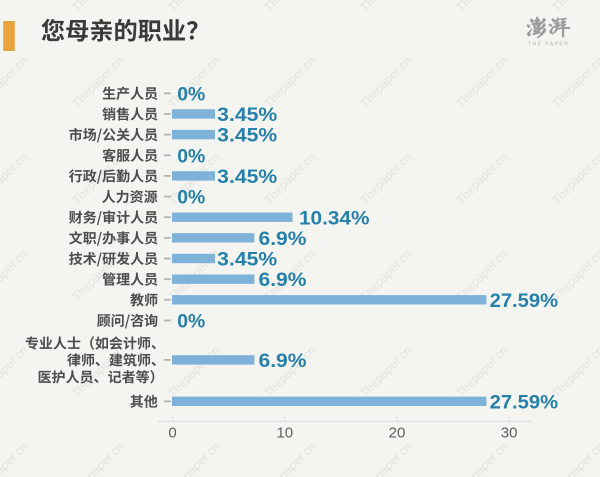  Describe the element at coordinates (284, 432) in the screenshot. I see `svg-text: 10` at that location.